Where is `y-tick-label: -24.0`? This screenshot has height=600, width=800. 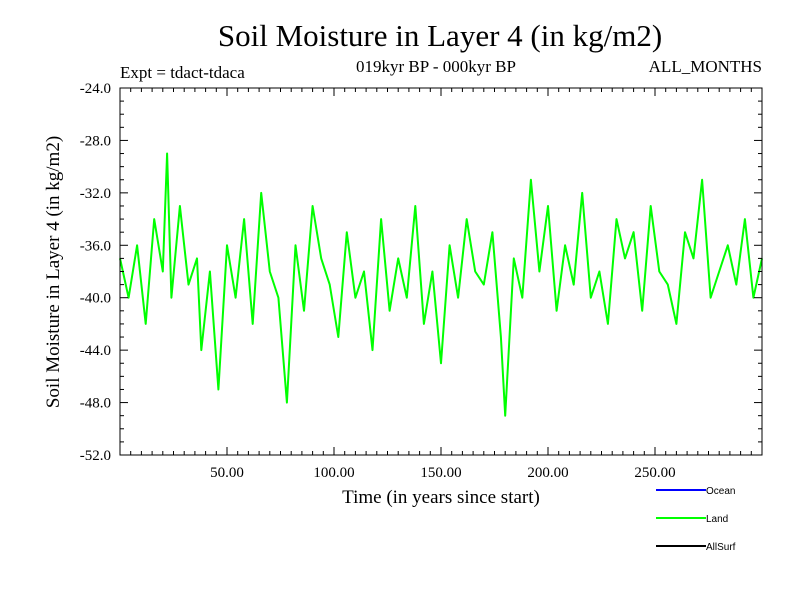 y-tick-label: -24.0 is located at coordinates (95, 89).